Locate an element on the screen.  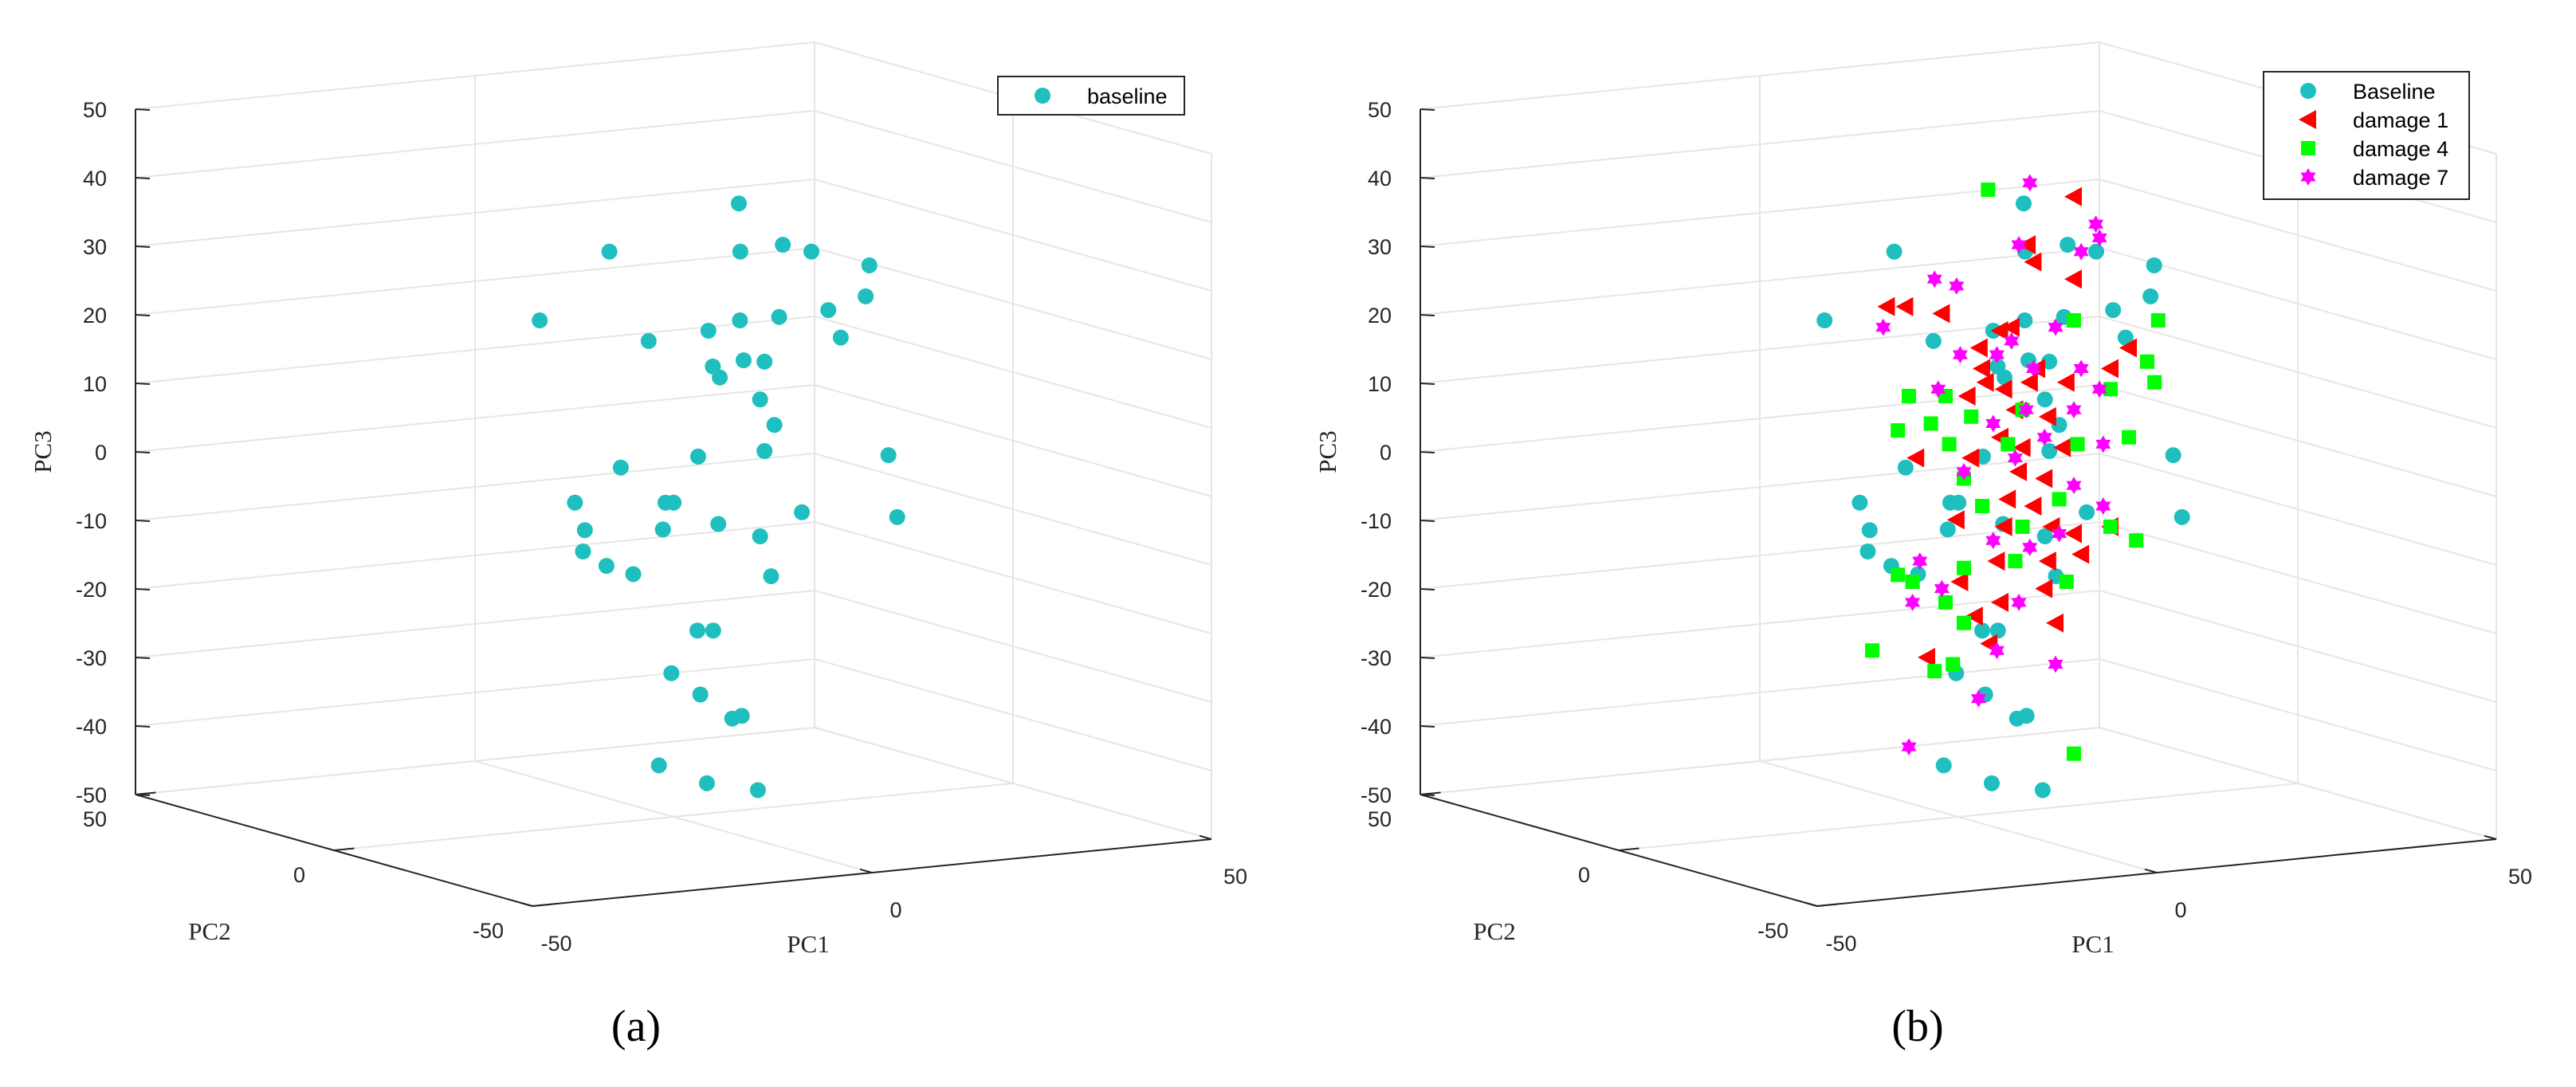
x-axis-label: PC1 is located at coordinates (808, 944).